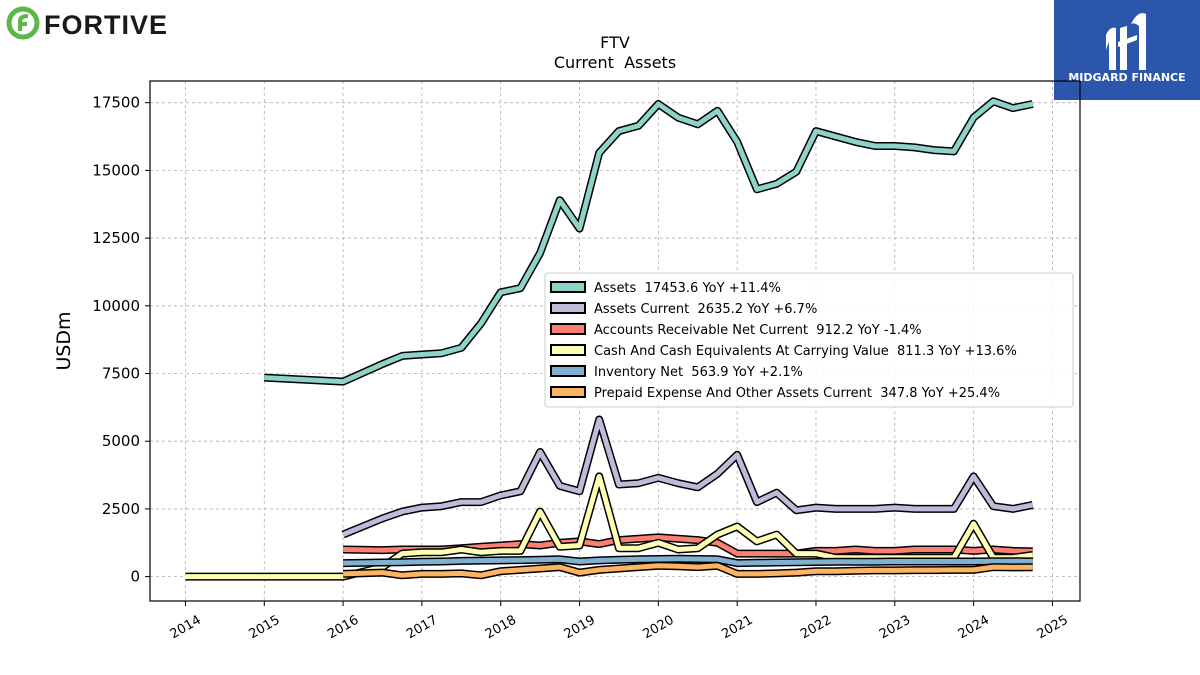 This screenshot has width=1200, height=675. Describe the element at coordinates (615, 42) in the screenshot. I see `chart-title: FTV` at that location.